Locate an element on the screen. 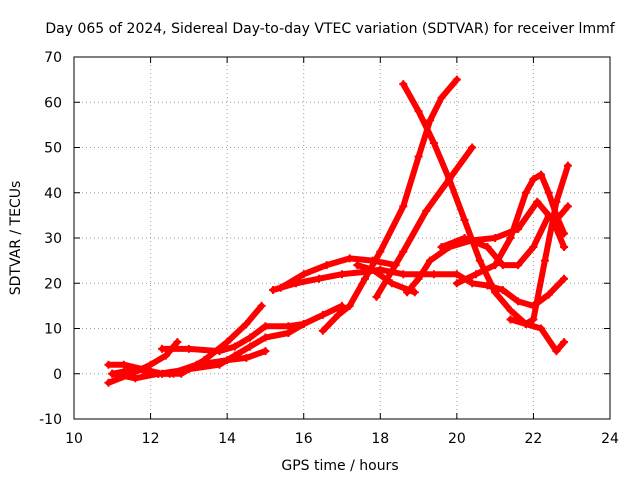 Image resolution: width=640 pixels, height=480 pixels. y-tick-label: 60 is located at coordinates (53, 103).